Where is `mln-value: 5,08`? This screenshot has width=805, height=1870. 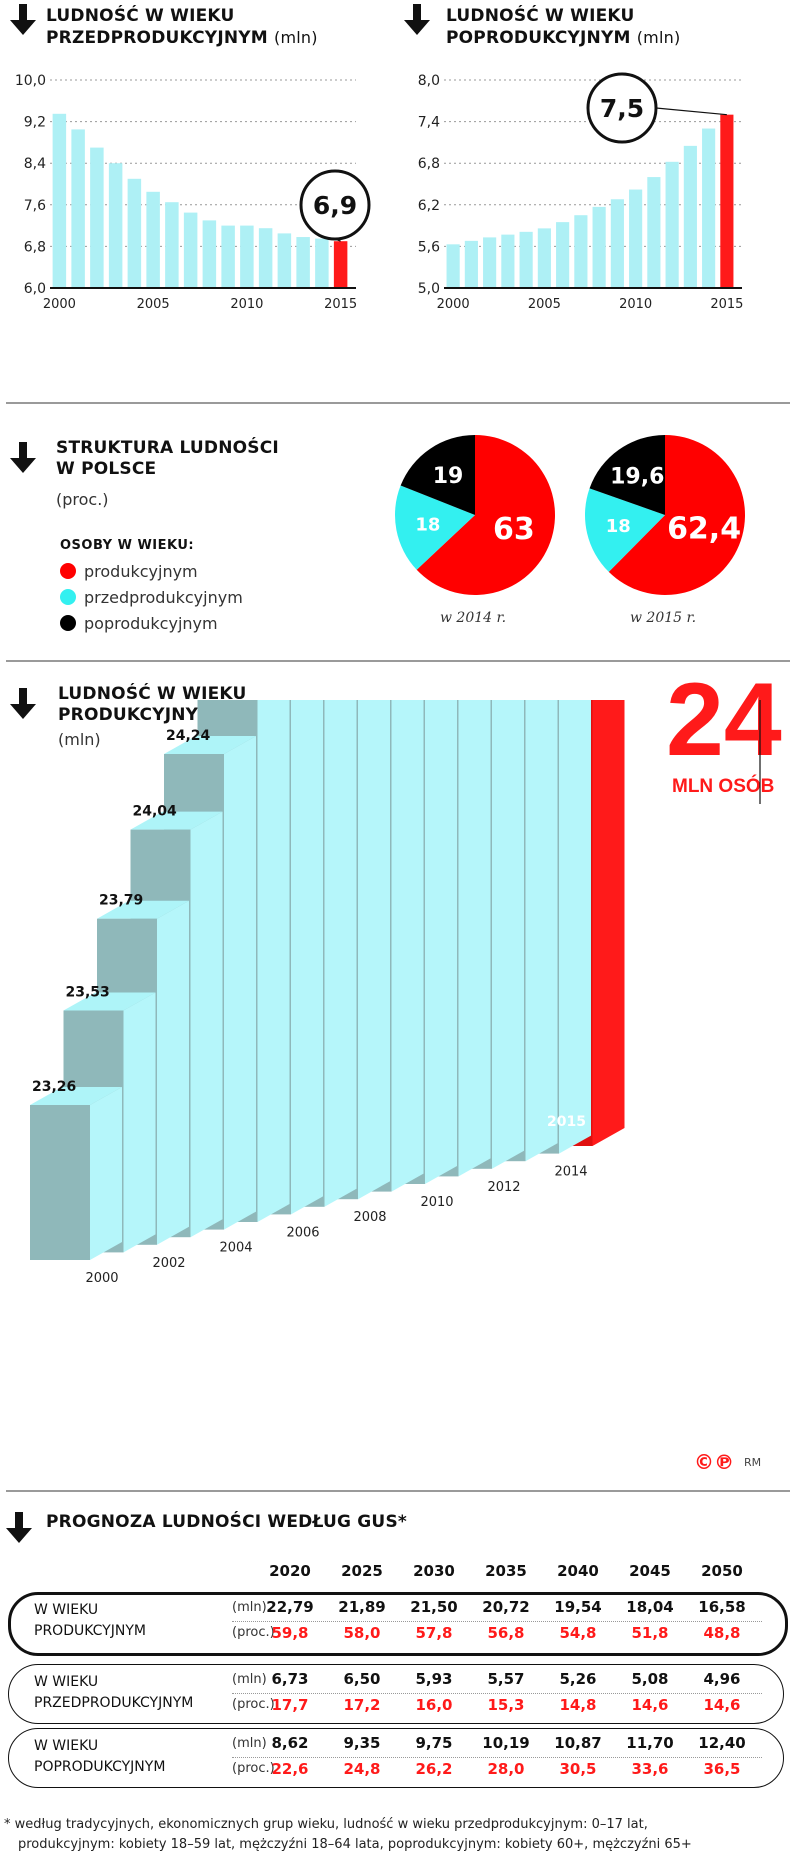
mln-value: 5,08 is located at coordinates (650, 1679).